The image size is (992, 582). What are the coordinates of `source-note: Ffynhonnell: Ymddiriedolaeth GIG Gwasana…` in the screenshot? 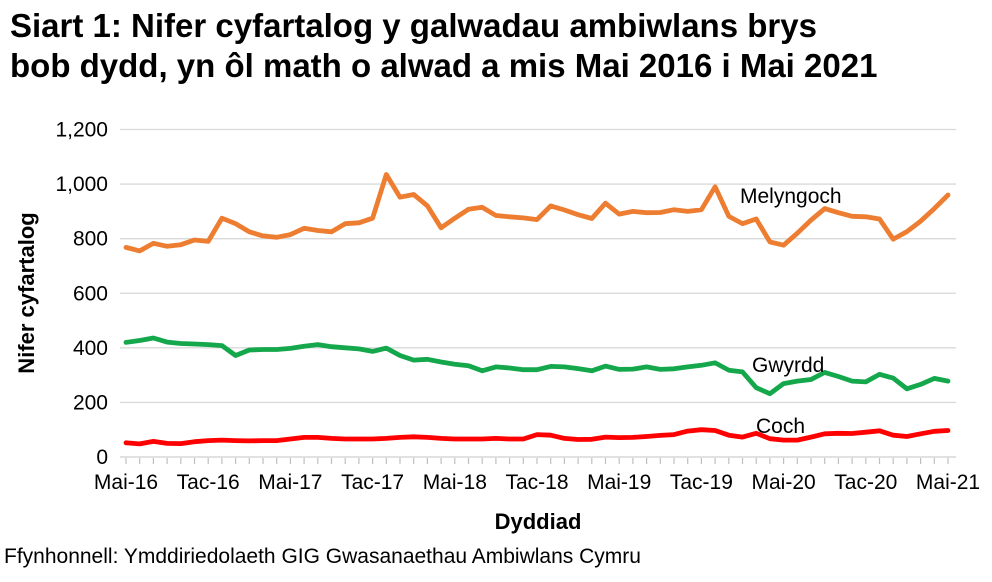 It's located at (322, 556).